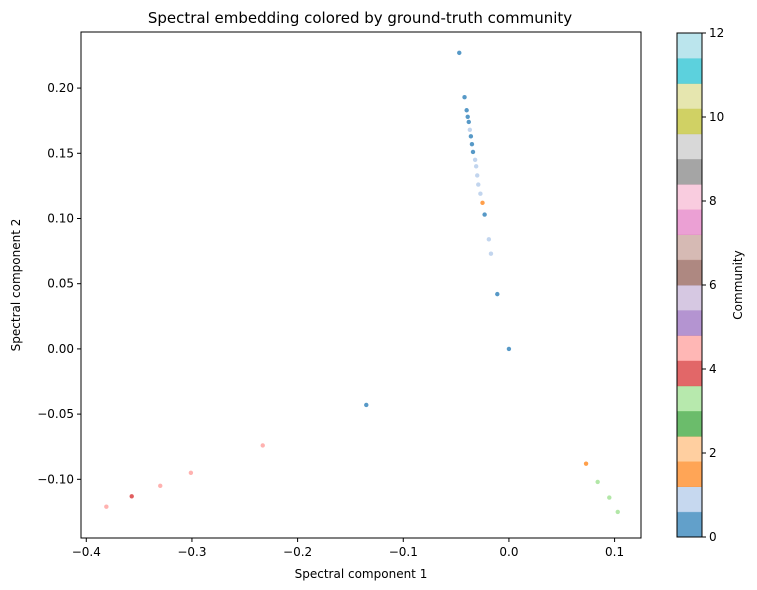  I want to click on y-axis: −0.10 −0.05 0.00 0.05 0.10 0.15 0.20, so click(59, 283).